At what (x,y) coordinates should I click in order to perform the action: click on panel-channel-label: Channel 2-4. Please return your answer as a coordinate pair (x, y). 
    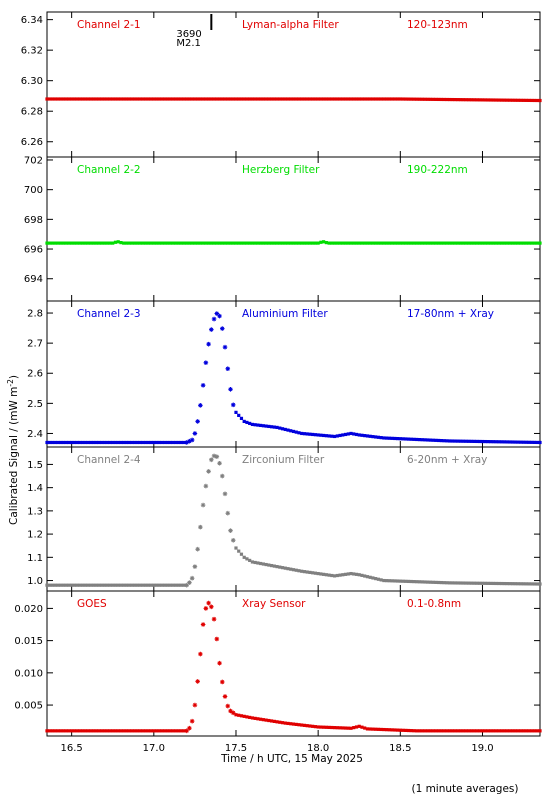
    Looking at the image, I should click on (109, 460).